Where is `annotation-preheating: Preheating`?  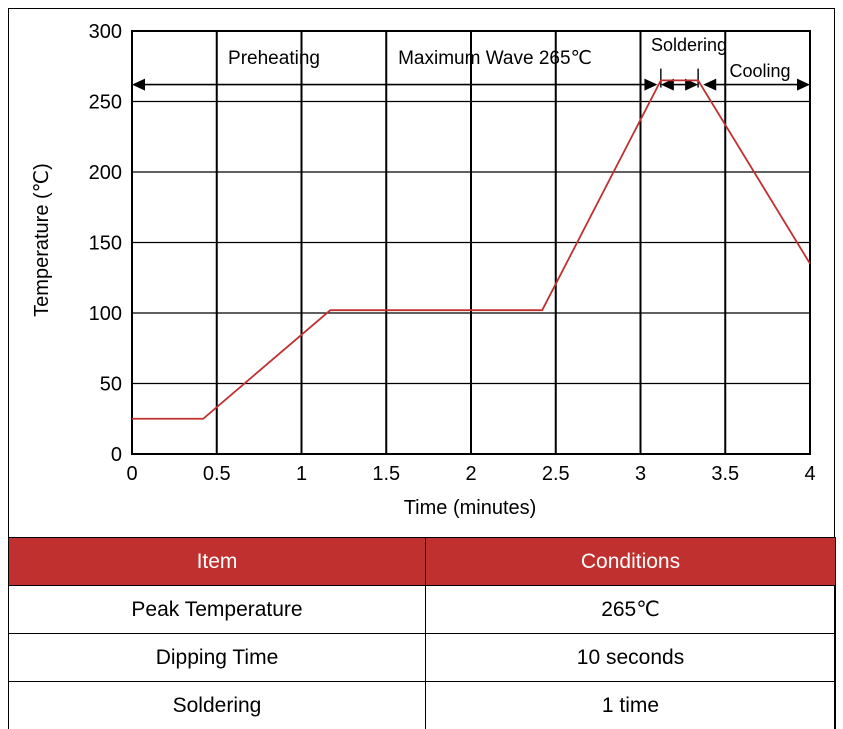
annotation-preheating: Preheating is located at coordinates (274, 58).